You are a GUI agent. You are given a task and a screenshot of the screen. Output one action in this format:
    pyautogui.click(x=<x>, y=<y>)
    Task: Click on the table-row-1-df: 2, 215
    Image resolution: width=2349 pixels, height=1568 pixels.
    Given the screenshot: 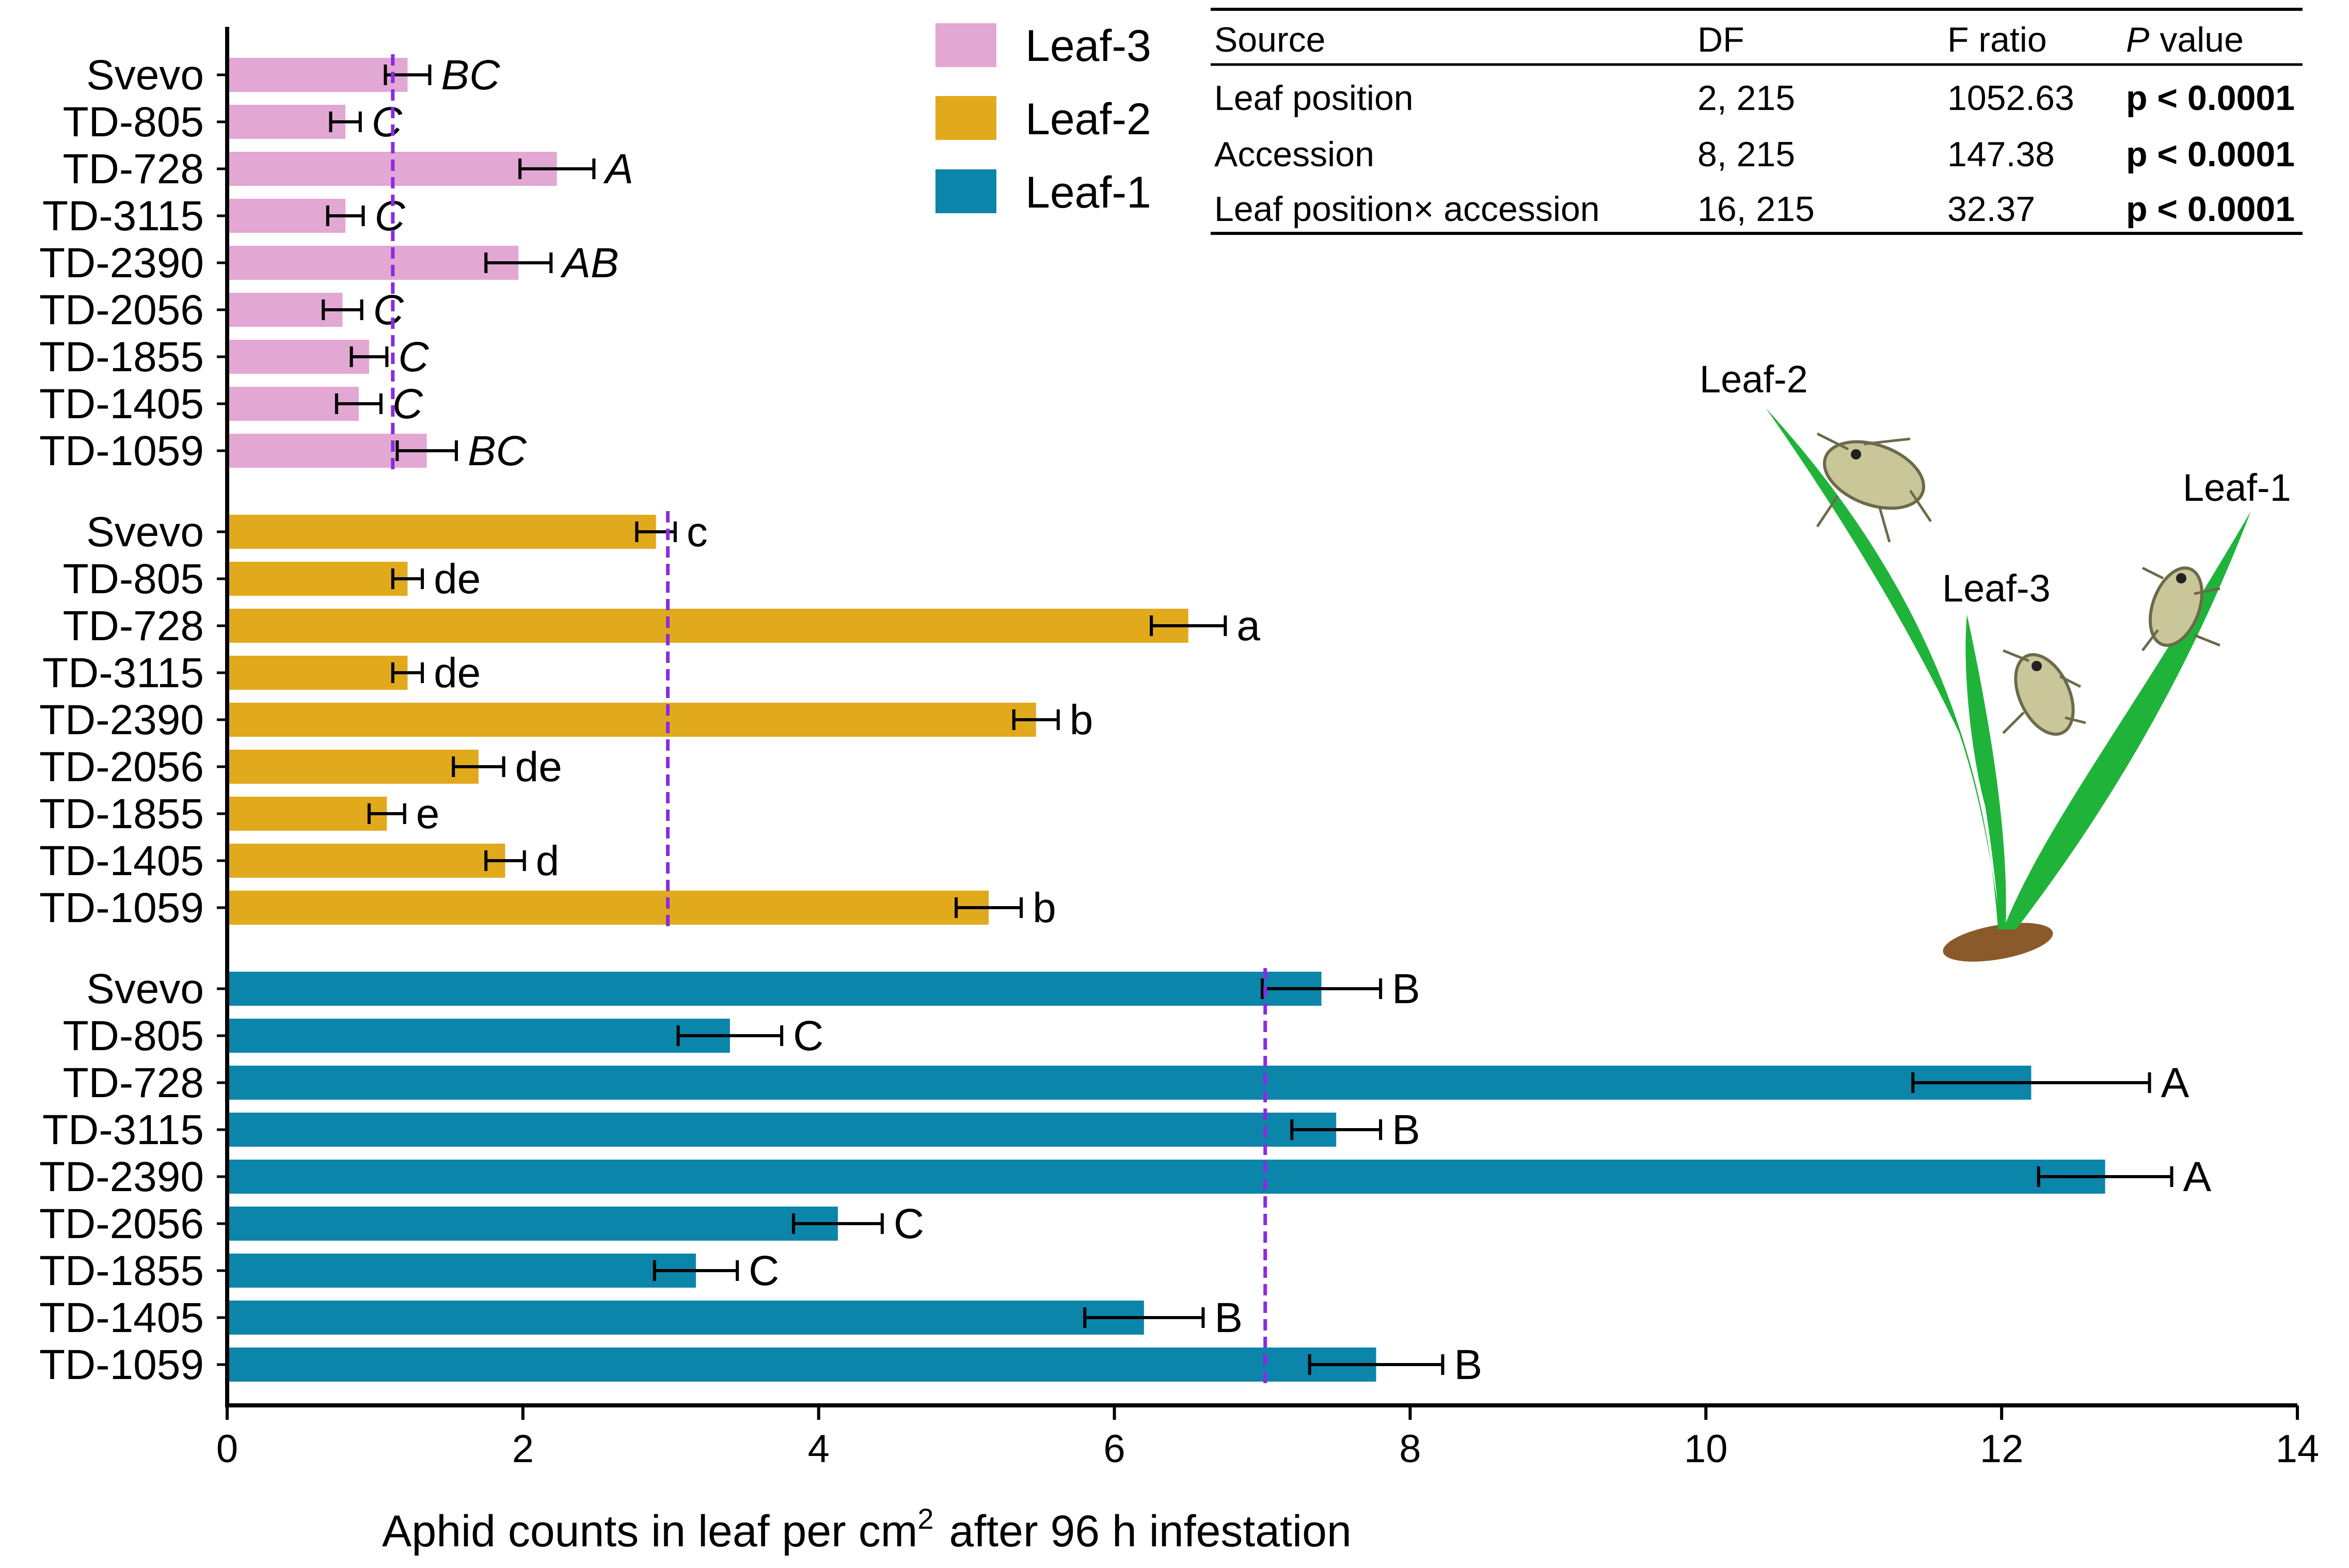 What is the action you would take?
    pyautogui.click(x=1746, y=98)
    